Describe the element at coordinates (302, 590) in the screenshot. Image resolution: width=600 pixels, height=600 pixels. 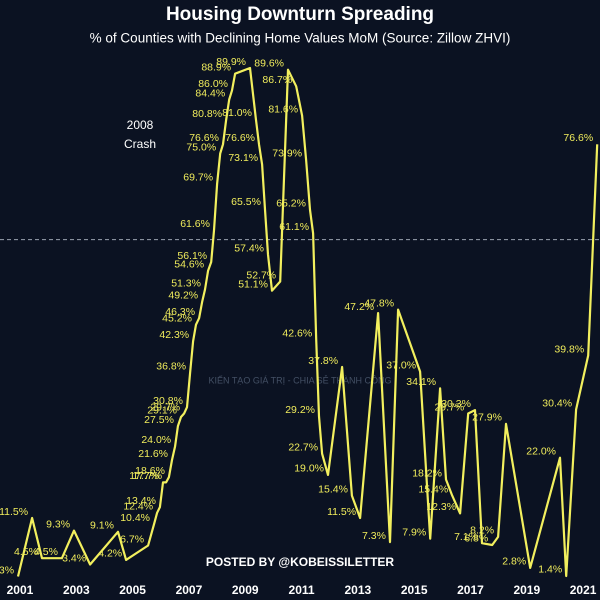
I see `x-tick-label: 2011` at that location.